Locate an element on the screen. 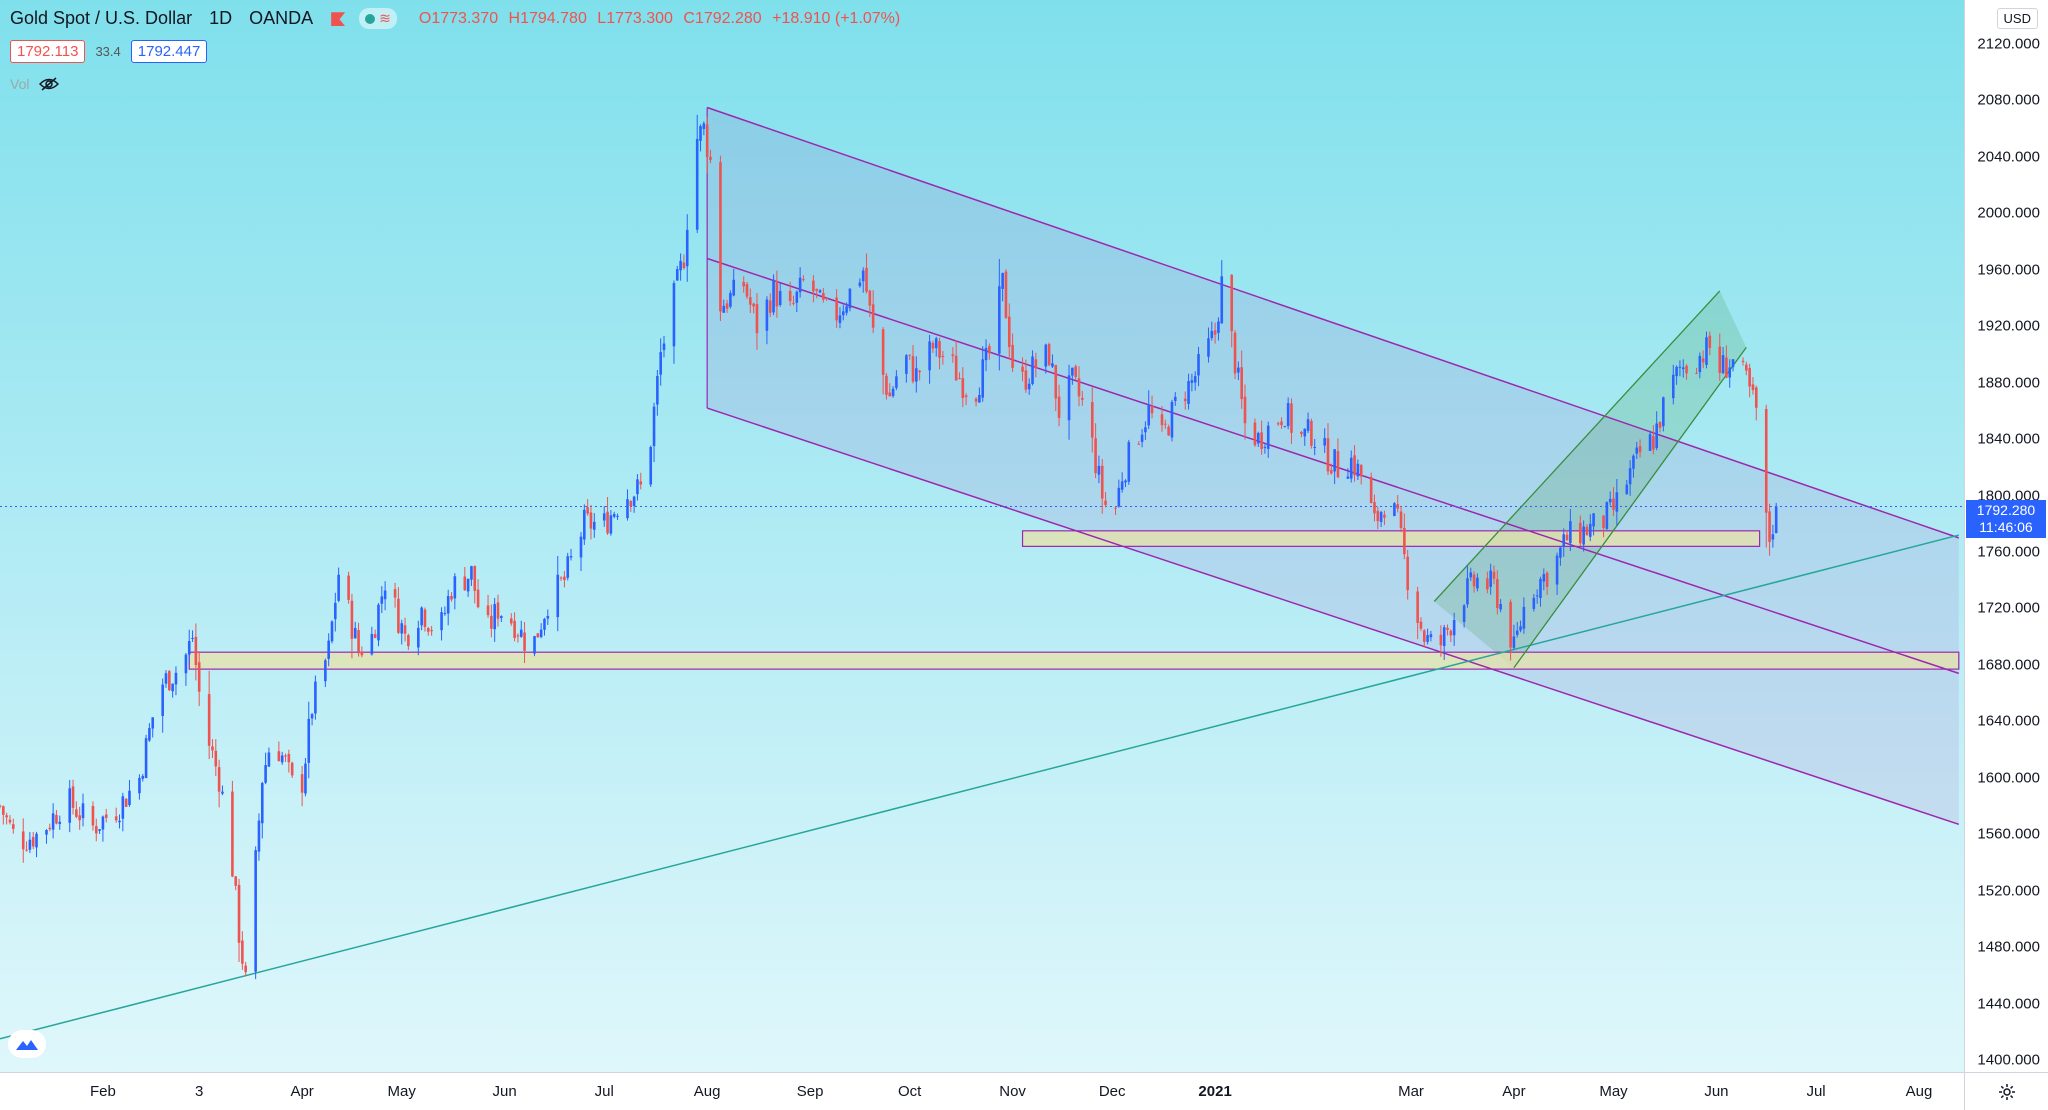 The width and height of the screenshot is (2048, 1110). eye-hidden-icon is located at coordinates (49, 84).